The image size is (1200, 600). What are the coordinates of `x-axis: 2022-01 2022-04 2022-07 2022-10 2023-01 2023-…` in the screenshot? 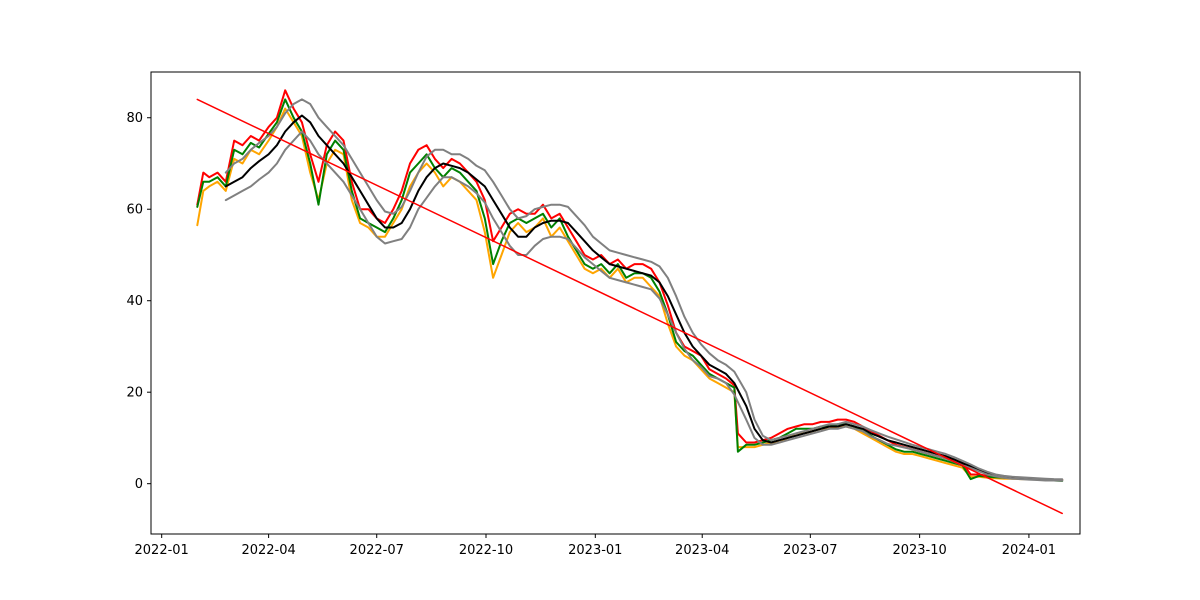 It's located at (595, 546).